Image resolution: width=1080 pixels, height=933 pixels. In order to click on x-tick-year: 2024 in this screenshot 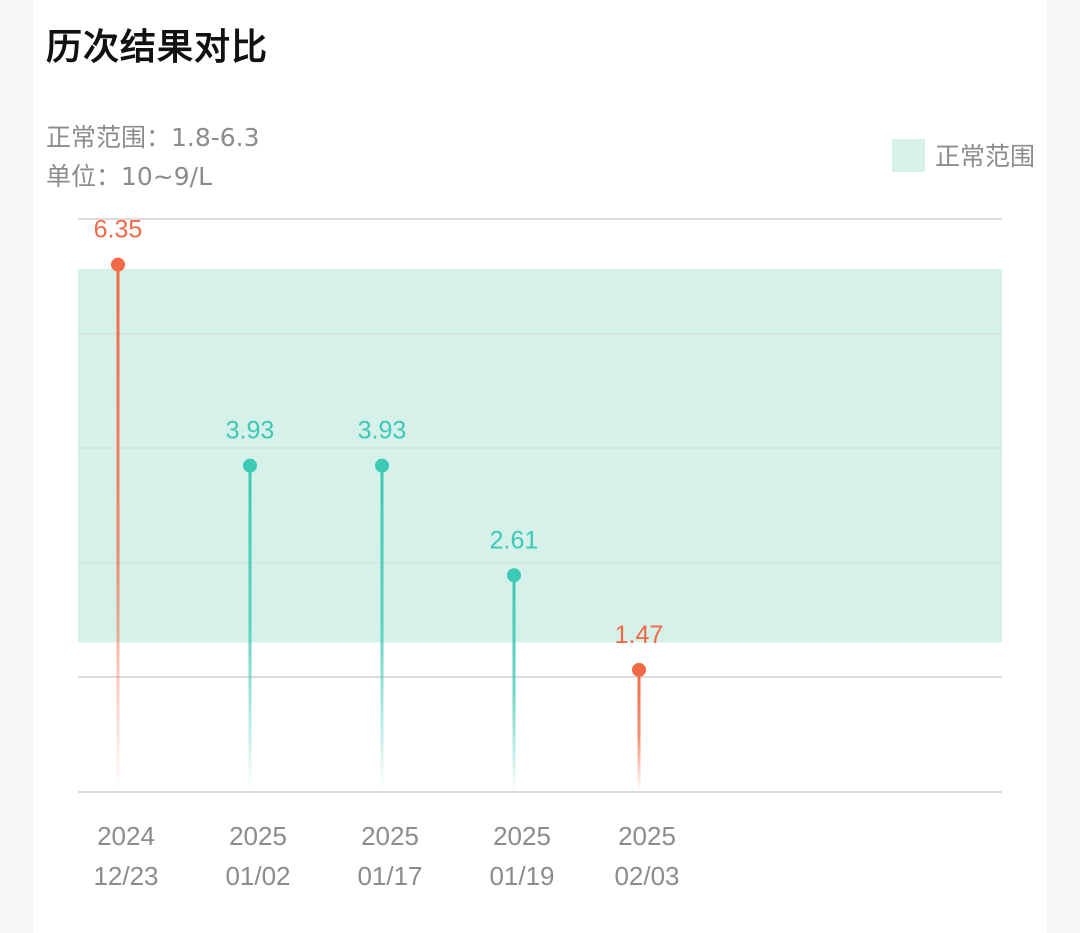, I will do `click(126, 836)`.